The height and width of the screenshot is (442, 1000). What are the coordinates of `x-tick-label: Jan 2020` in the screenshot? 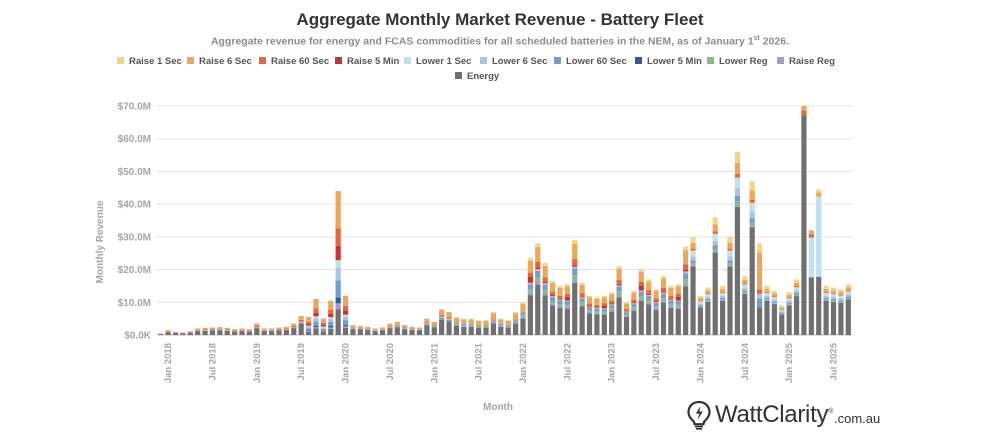 It's located at (346, 363).